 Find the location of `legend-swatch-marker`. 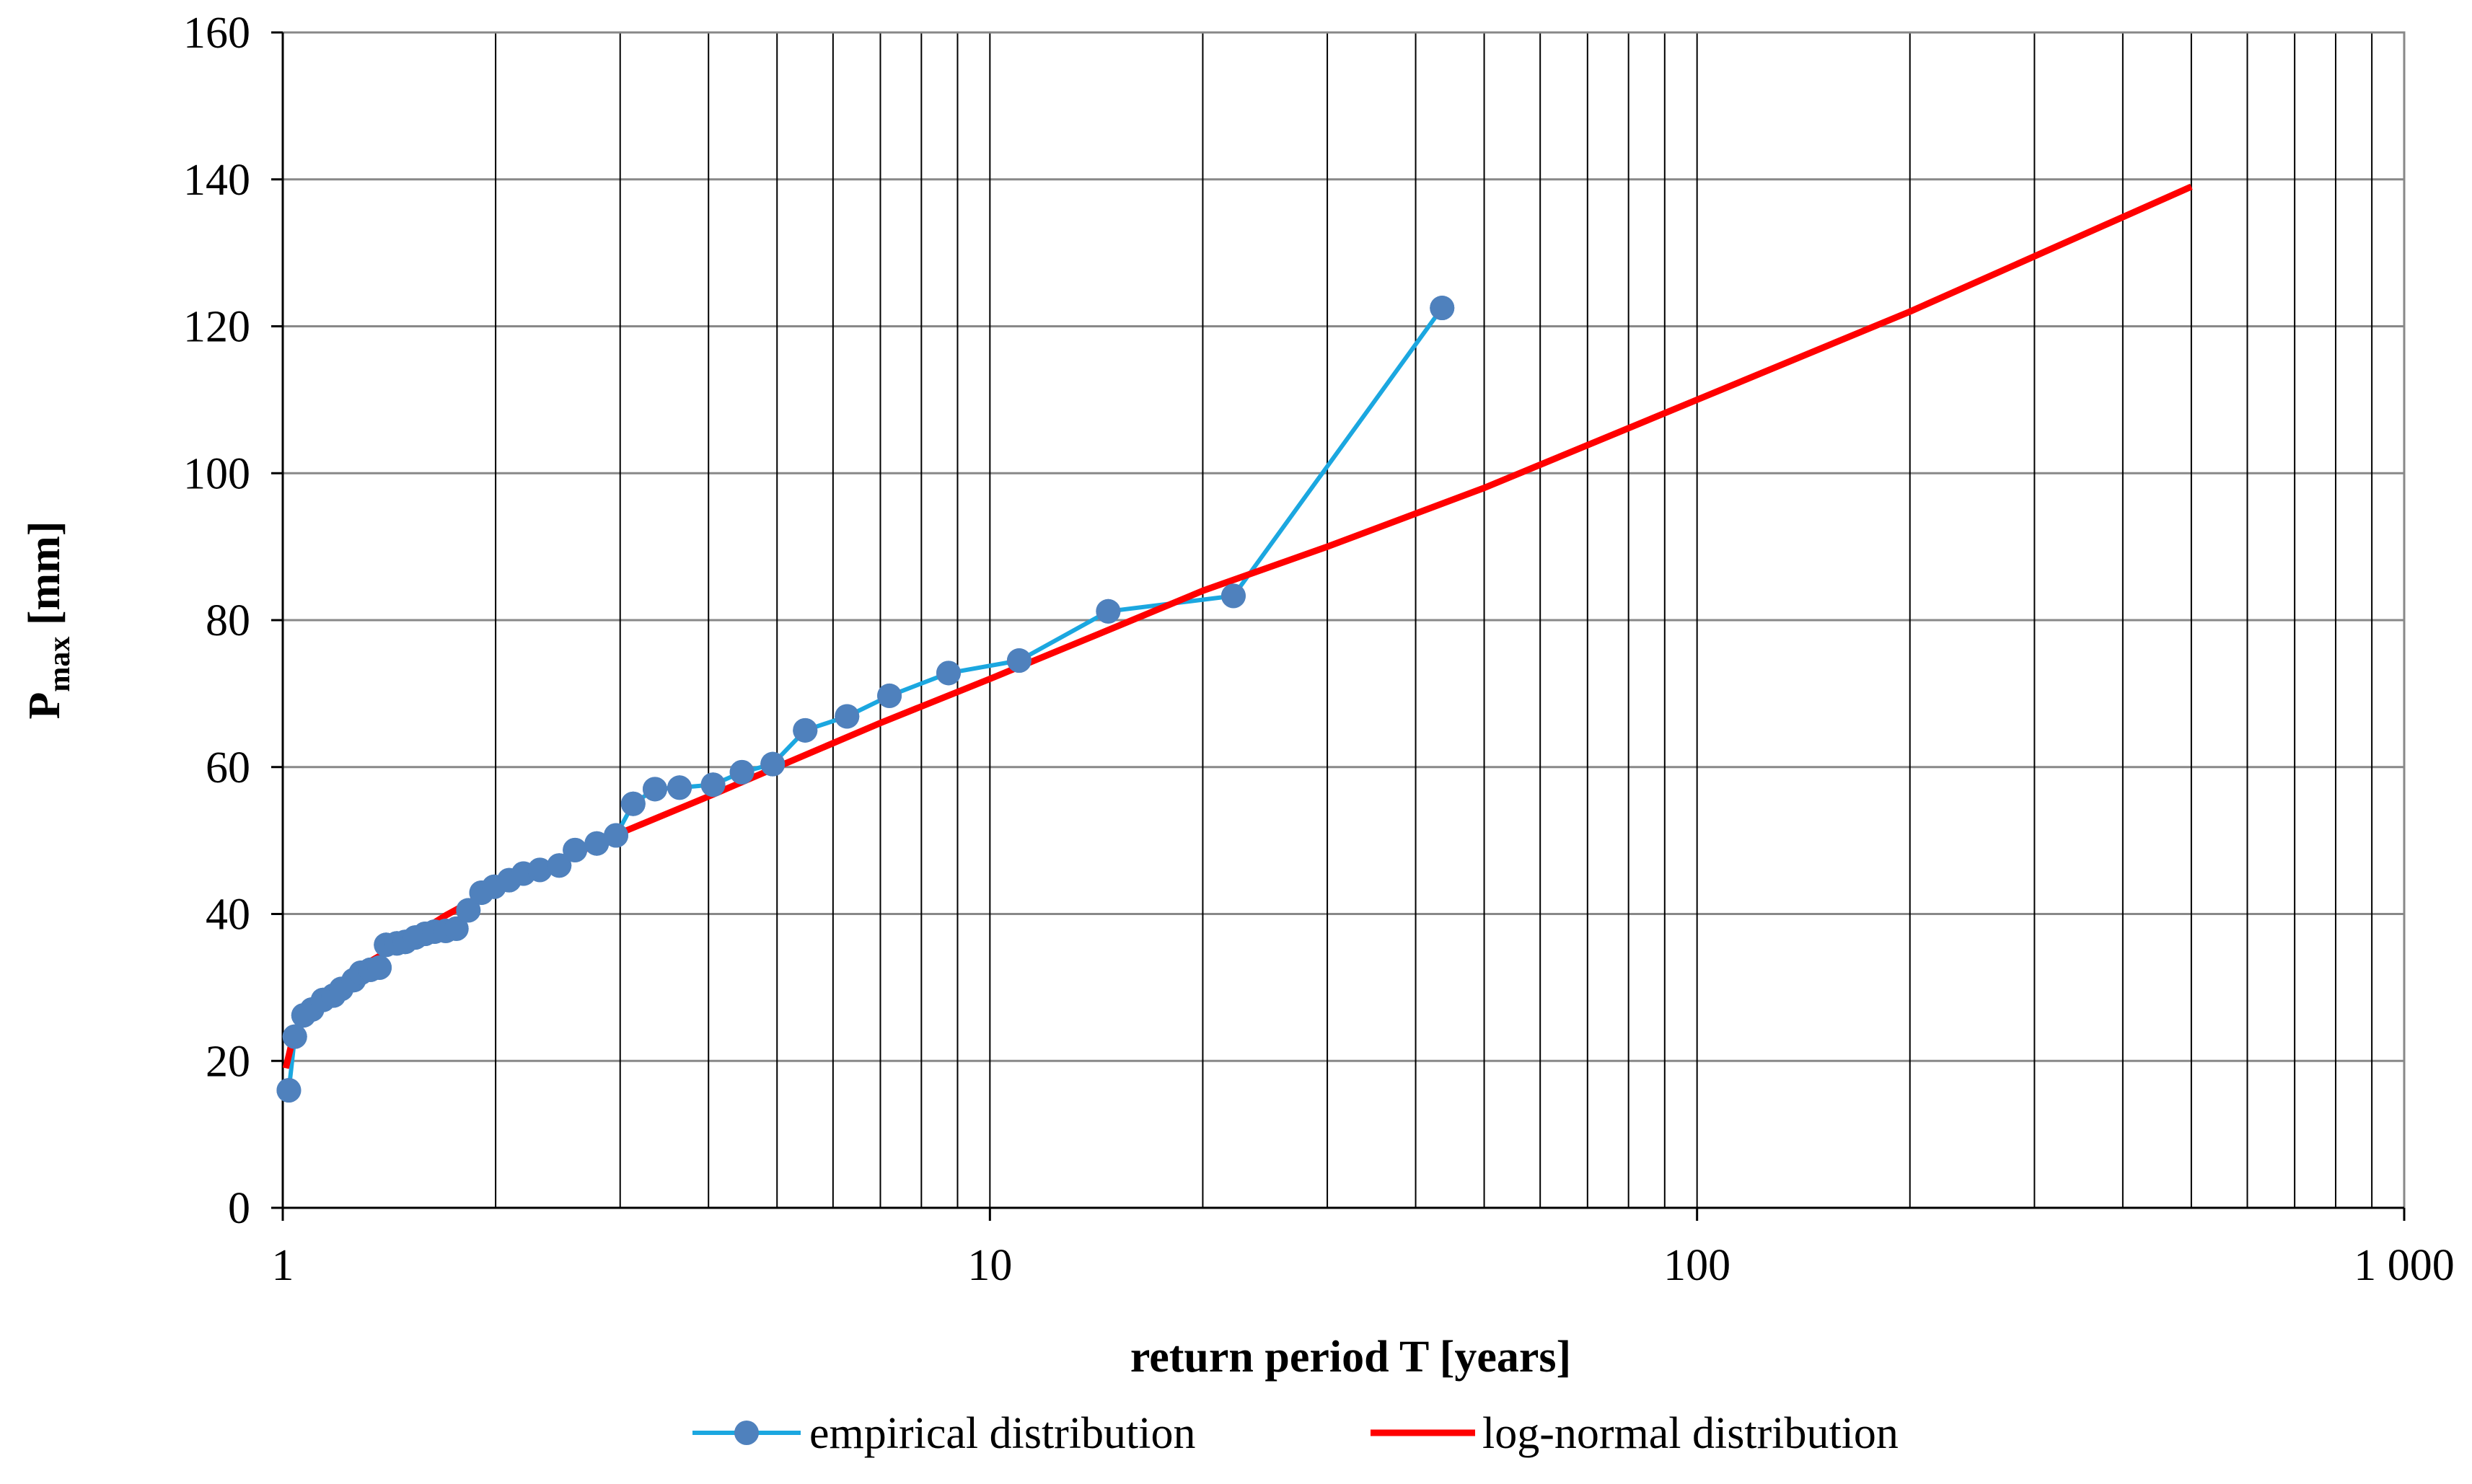

legend-swatch-marker is located at coordinates (746, 1433).